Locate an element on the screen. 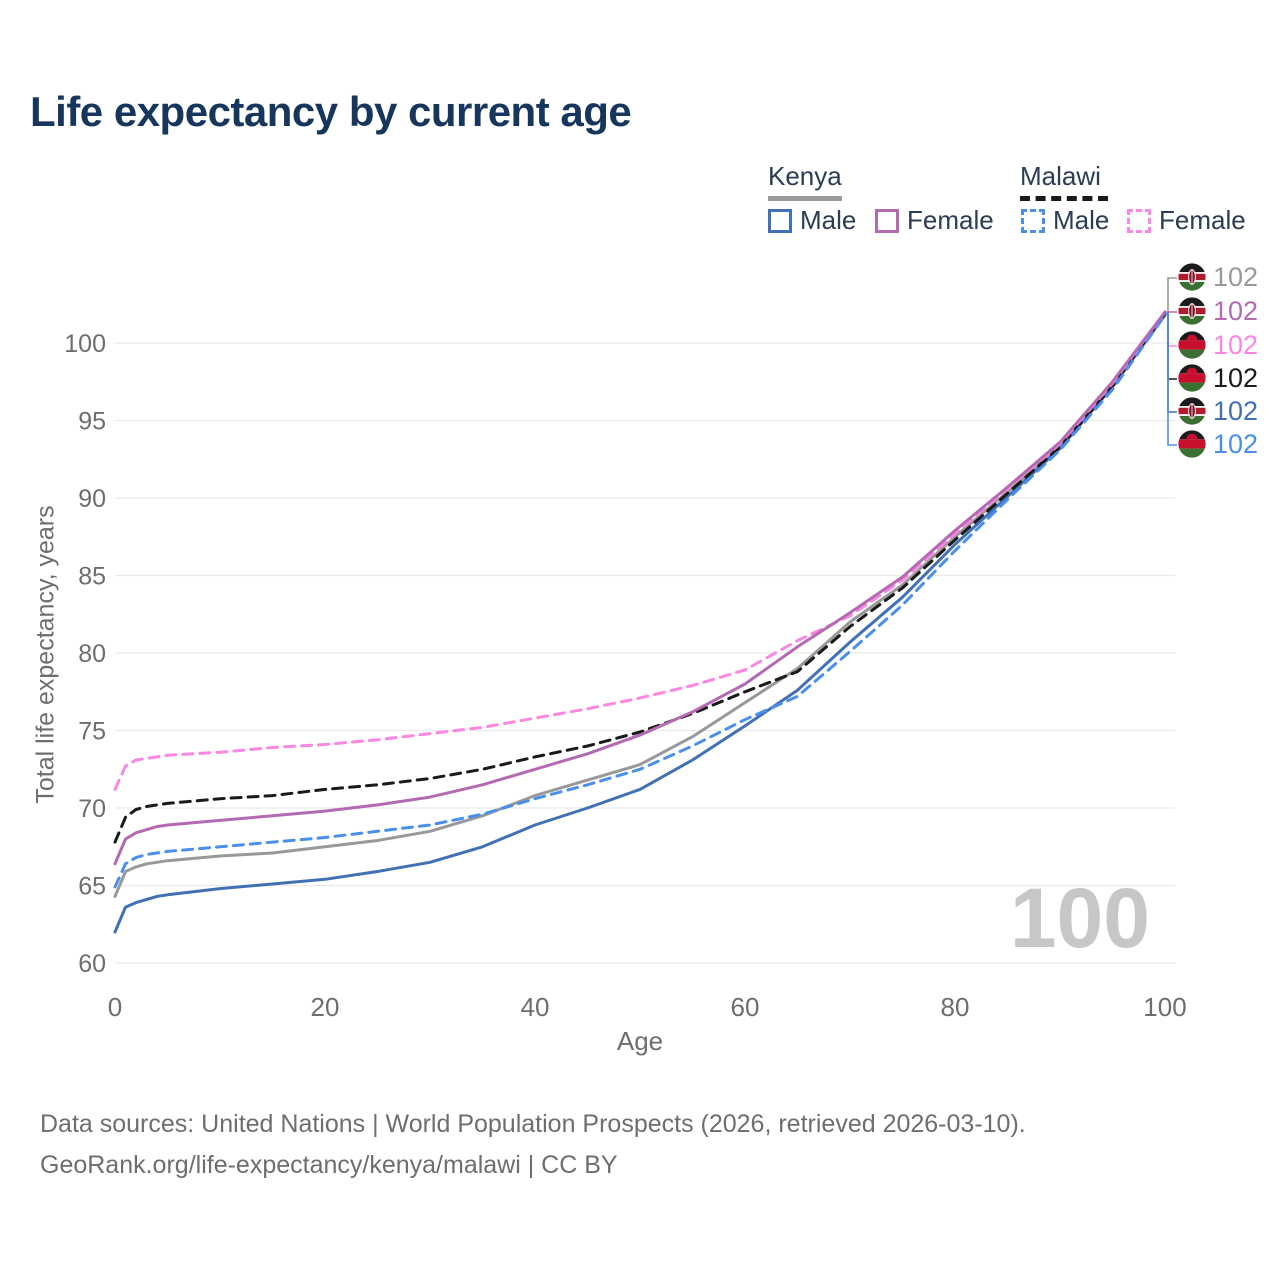  x-tick-80: 80 is located at coordinates (955, 1007).